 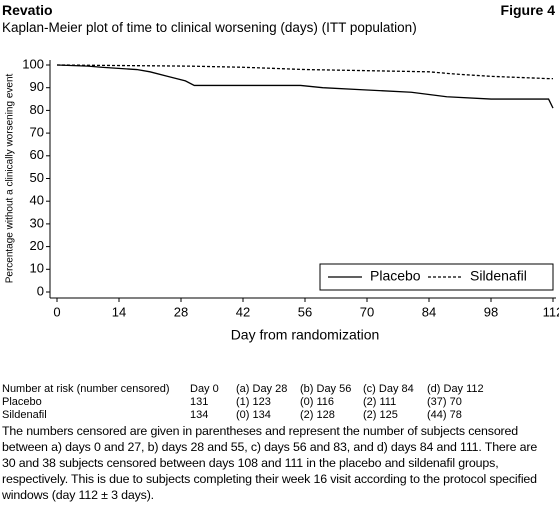 I want to click on table-cell: (2) 111, so click(x=380, y=402).